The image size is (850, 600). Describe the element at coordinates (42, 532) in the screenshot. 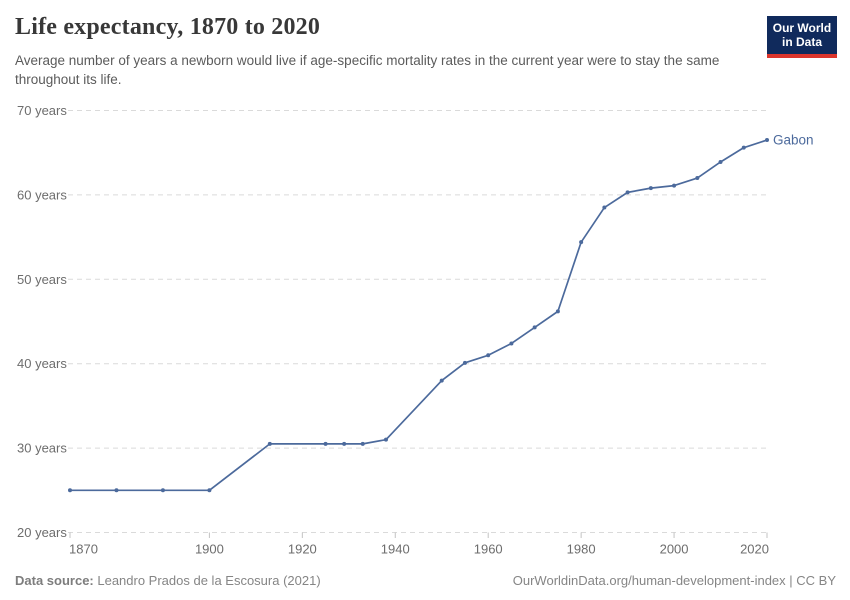

I see `y-axis-tick-label: 20 years` at that location.